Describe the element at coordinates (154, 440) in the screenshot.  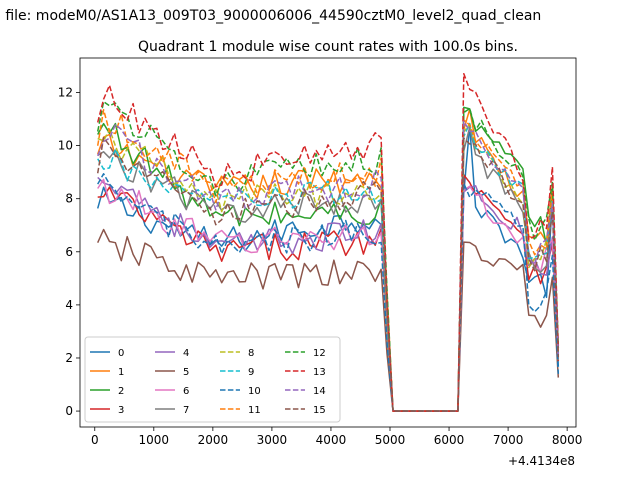
I see `x-tick-label: 1000` at that location.